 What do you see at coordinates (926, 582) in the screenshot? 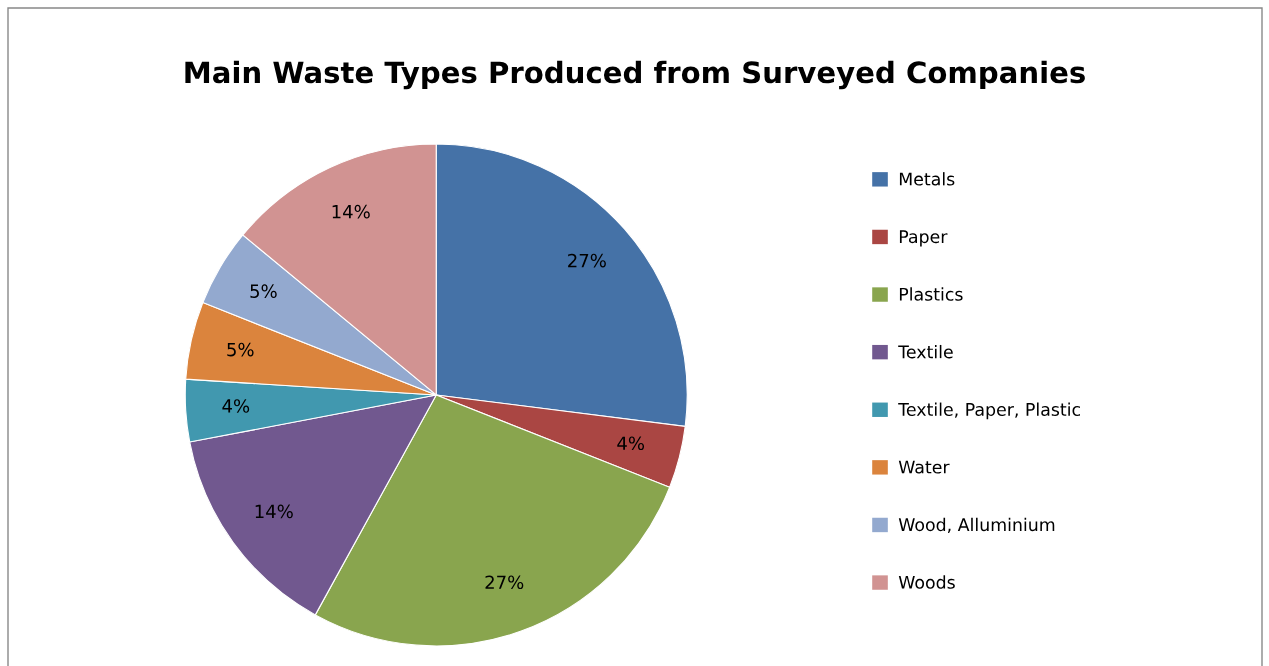
I see `legend-label: Woods` at bounding box center [926, 582].